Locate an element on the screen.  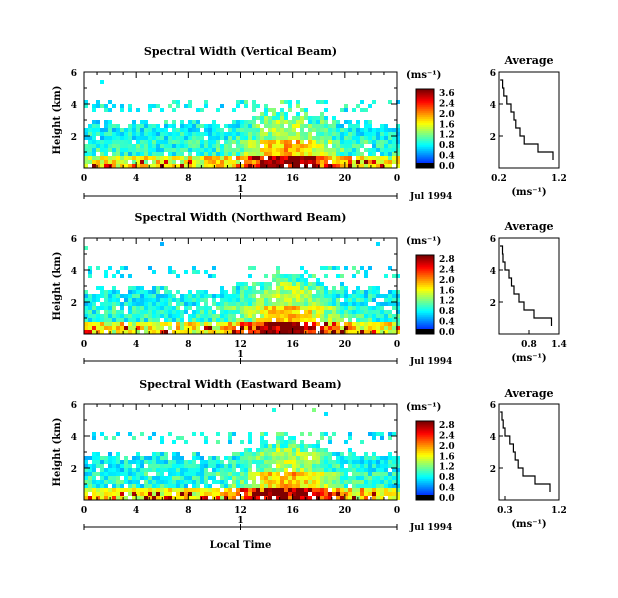
y-tick-label: 6 is located at coordinates (74, 240).